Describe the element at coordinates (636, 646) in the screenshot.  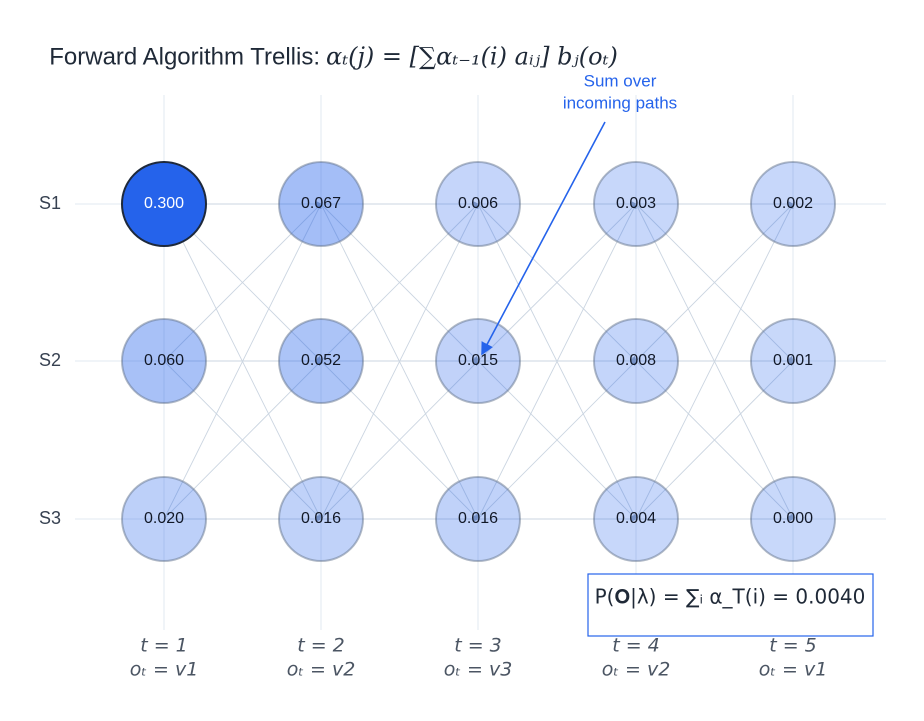
I see `time-label: t = 4` at that location.